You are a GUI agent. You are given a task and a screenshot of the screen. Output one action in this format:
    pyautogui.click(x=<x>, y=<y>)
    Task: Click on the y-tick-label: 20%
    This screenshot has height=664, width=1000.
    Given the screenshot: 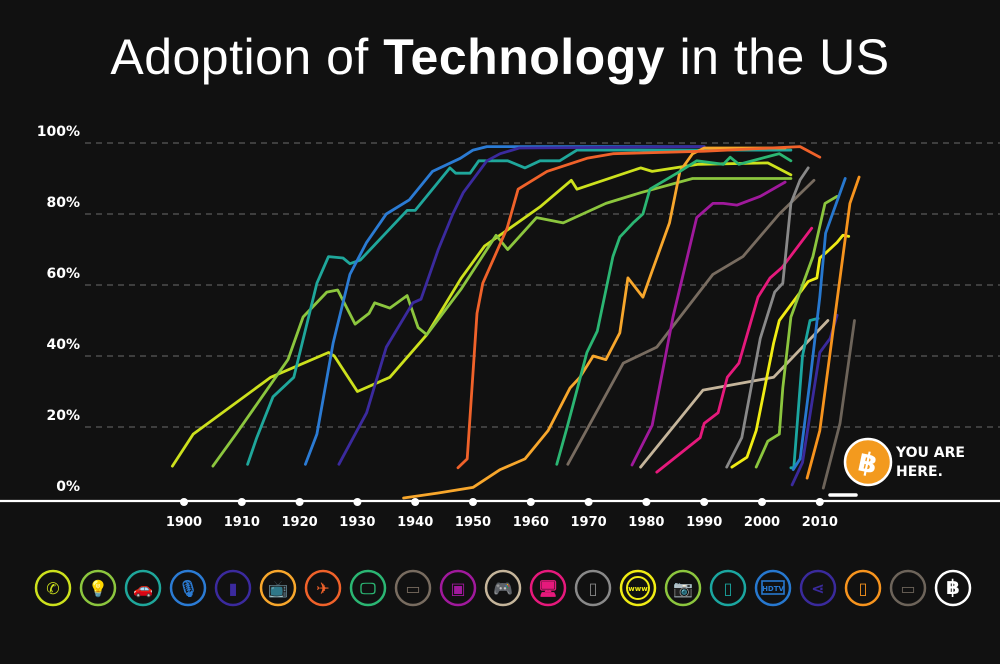 What is the action you would take?
    pyautogui.click(x=63, y=416)
    